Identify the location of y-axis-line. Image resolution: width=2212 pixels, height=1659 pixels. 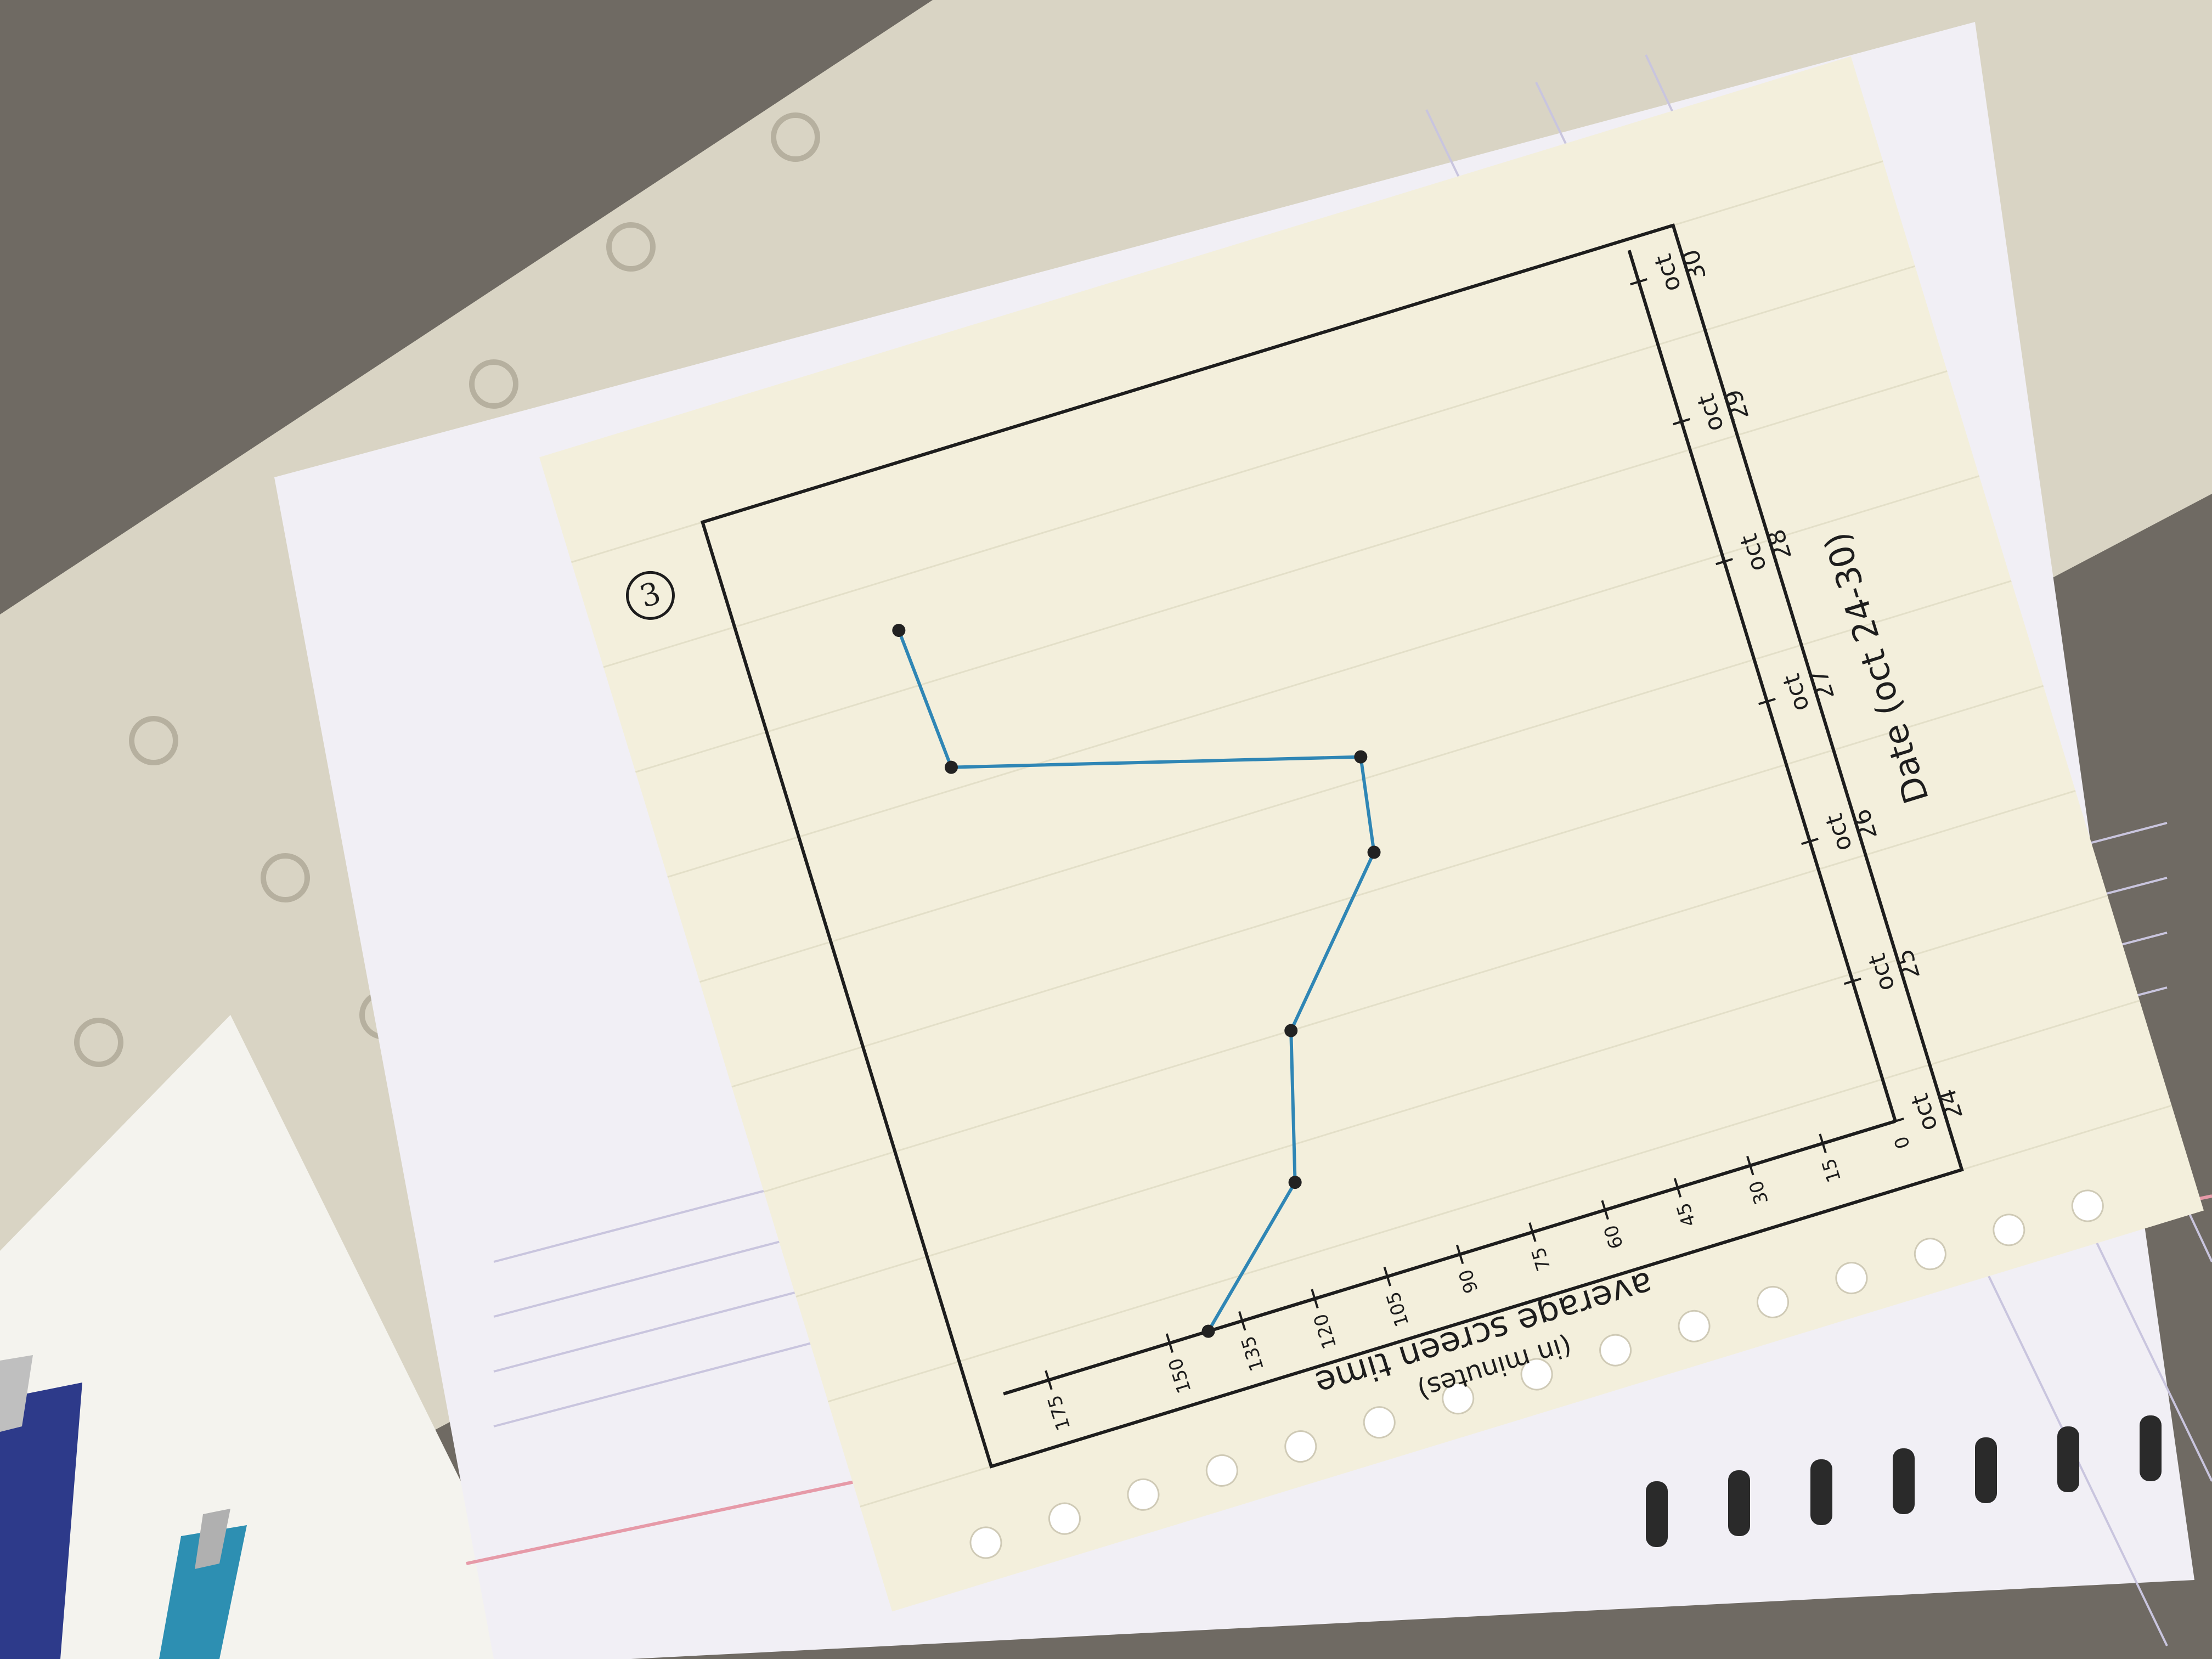
(1449, 1257).